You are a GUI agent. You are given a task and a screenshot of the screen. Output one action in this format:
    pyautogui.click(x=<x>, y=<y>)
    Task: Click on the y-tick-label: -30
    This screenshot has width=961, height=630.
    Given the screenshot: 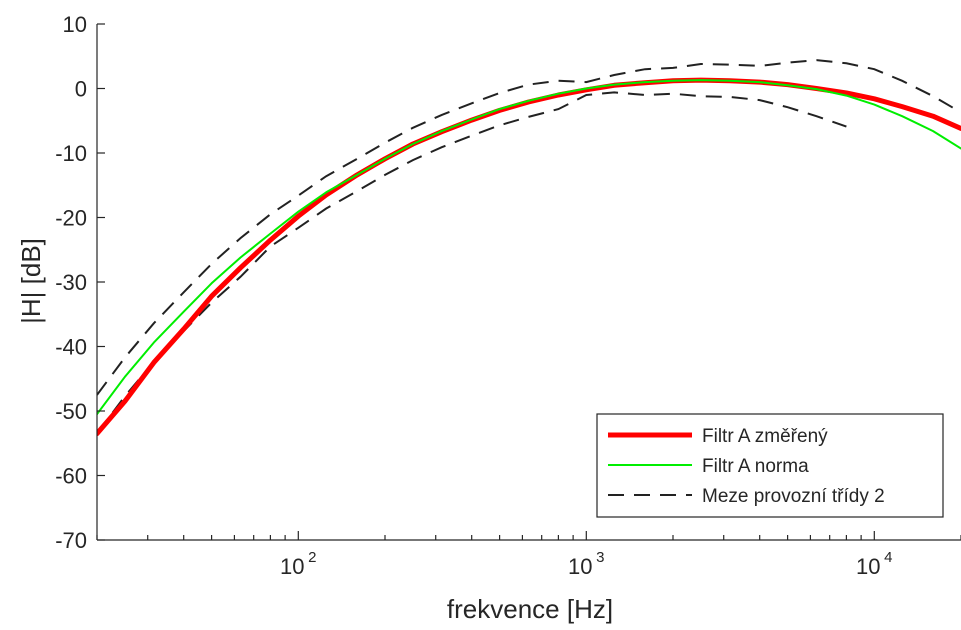 What is the action you would take?
    pyautogui.click(x=71, y=282)
    